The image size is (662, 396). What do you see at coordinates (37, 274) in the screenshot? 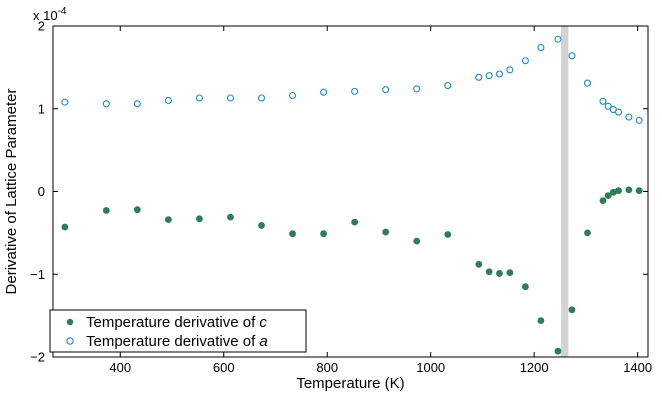
I see `y-tick-label: −1` at bounding box center [37, 274].